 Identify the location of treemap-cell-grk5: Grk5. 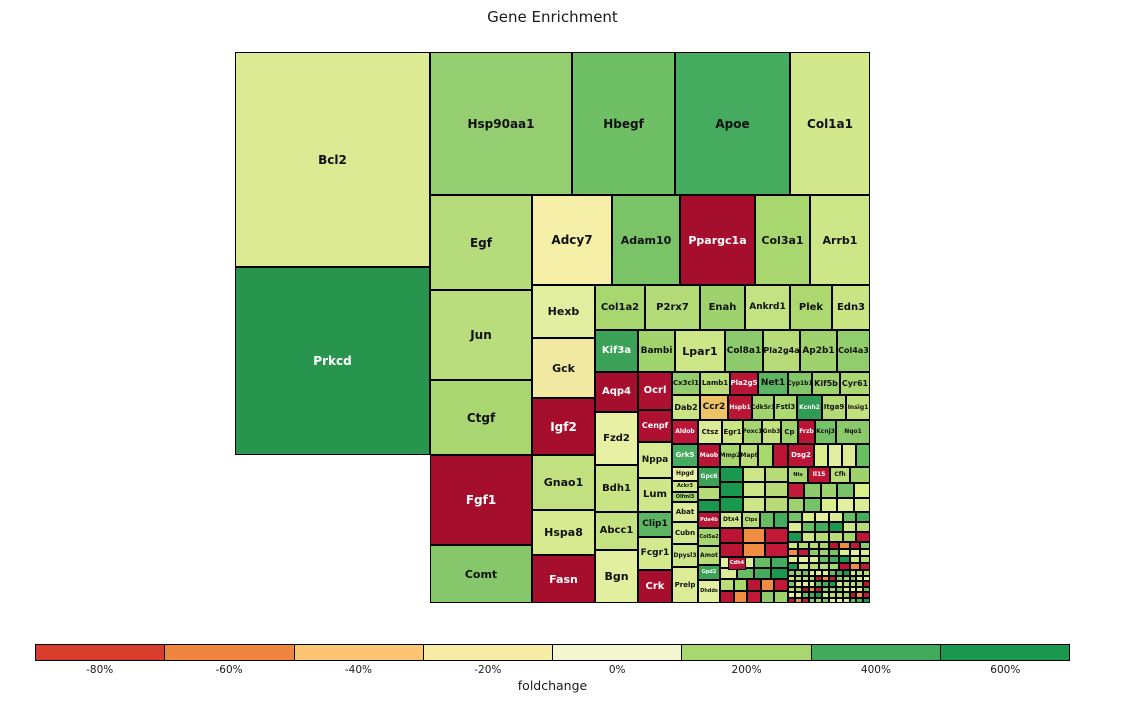
(685, 455).